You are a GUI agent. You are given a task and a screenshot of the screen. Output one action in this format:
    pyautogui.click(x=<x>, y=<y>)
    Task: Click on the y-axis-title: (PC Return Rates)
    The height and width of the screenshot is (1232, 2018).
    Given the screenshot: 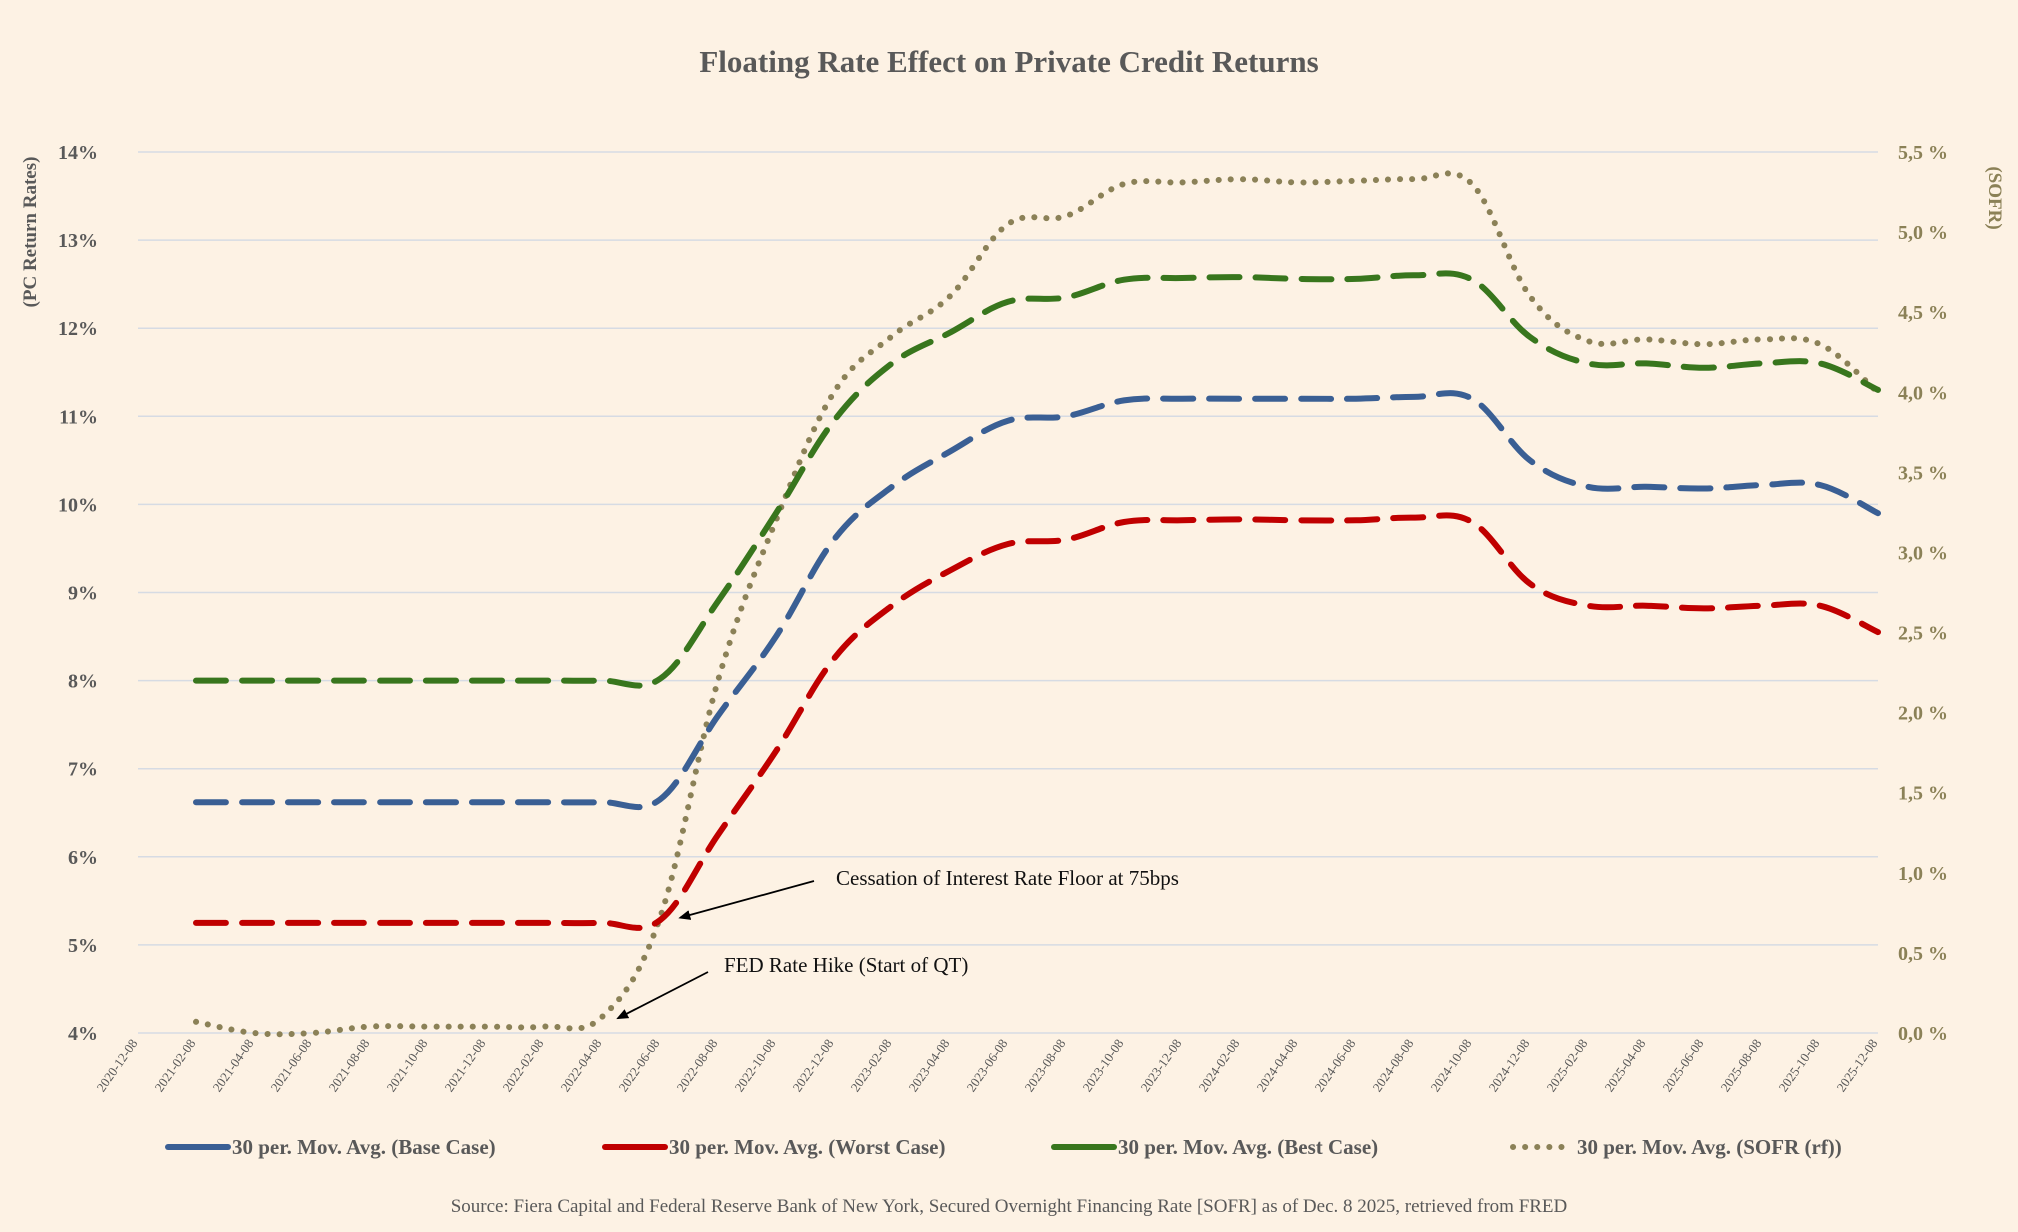 What is the action you would take?
    pyautogui.click(x=30, y=232)
    